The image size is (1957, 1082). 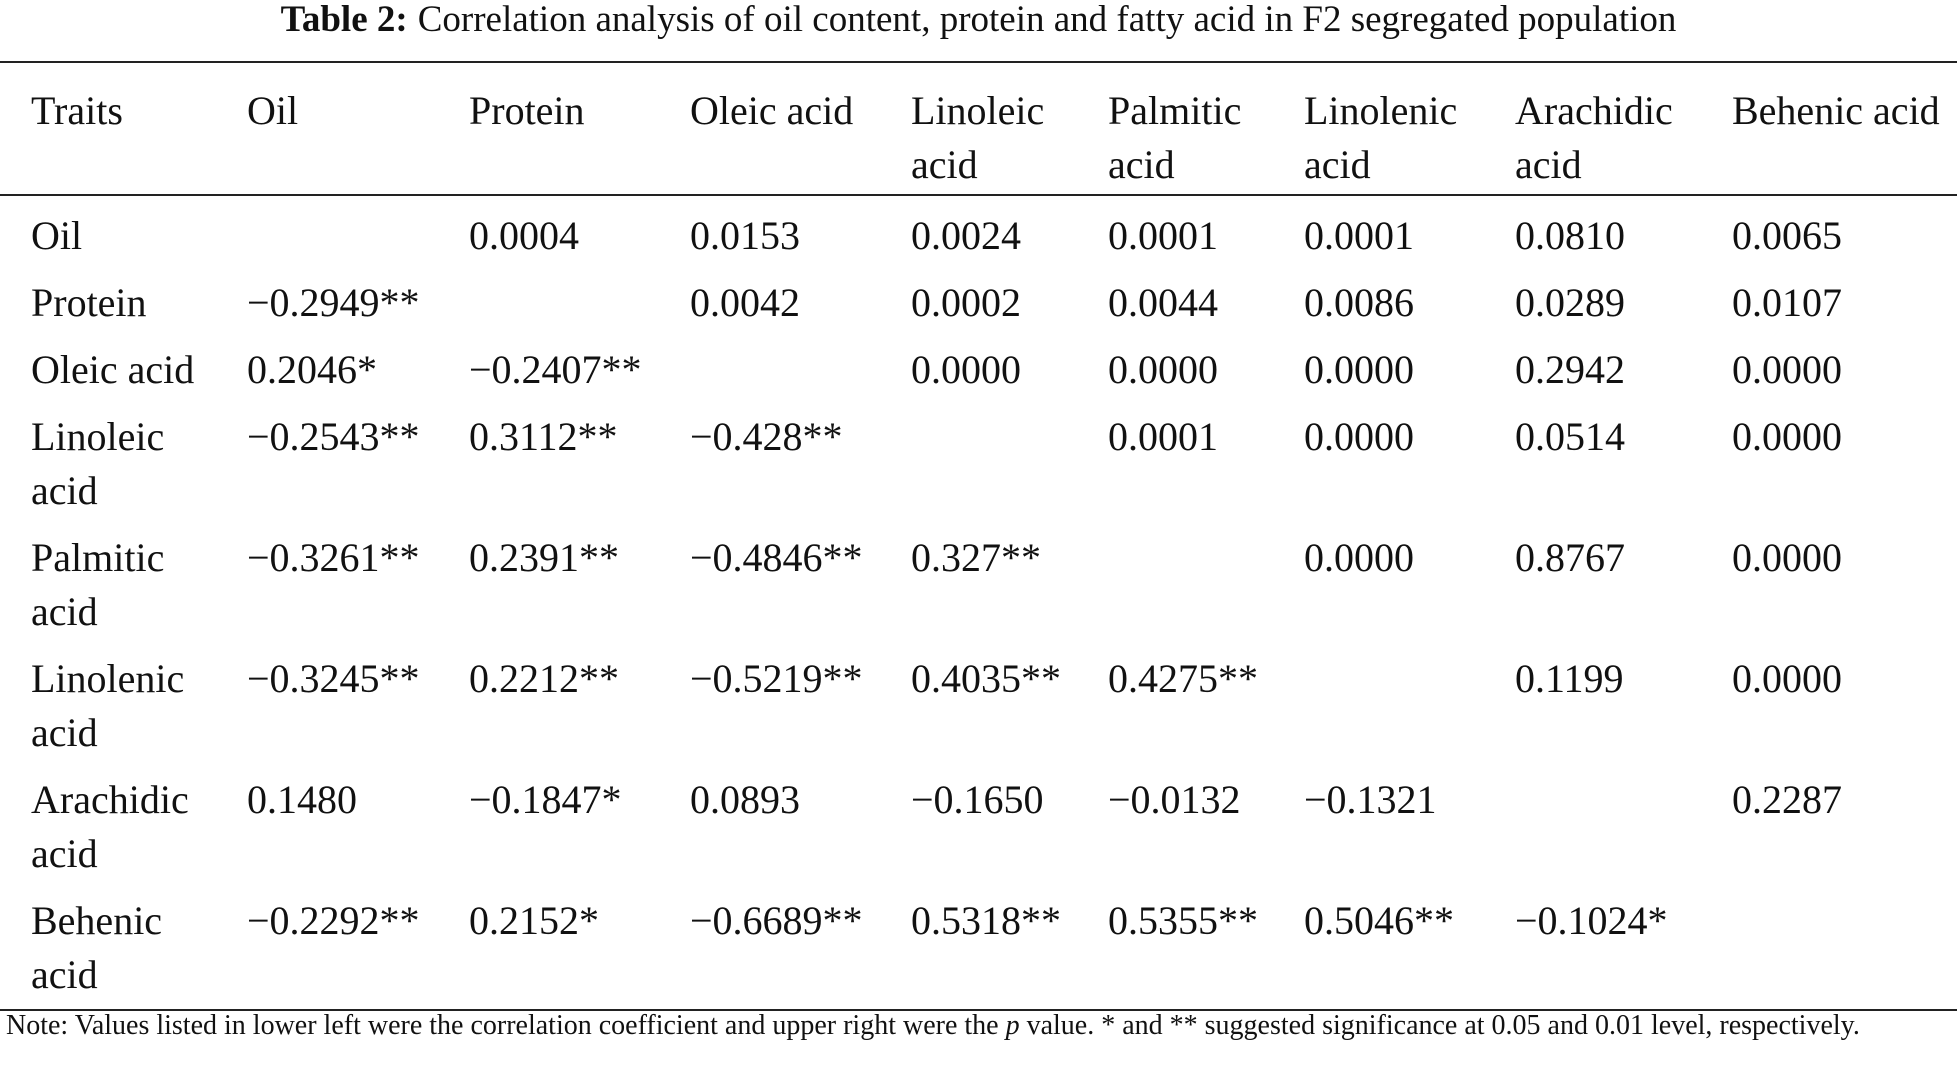 What do you see at coordinates (966, 302) in the screenshot?
I see `table-cell: 0.0002` at bounding box center [966, 302].